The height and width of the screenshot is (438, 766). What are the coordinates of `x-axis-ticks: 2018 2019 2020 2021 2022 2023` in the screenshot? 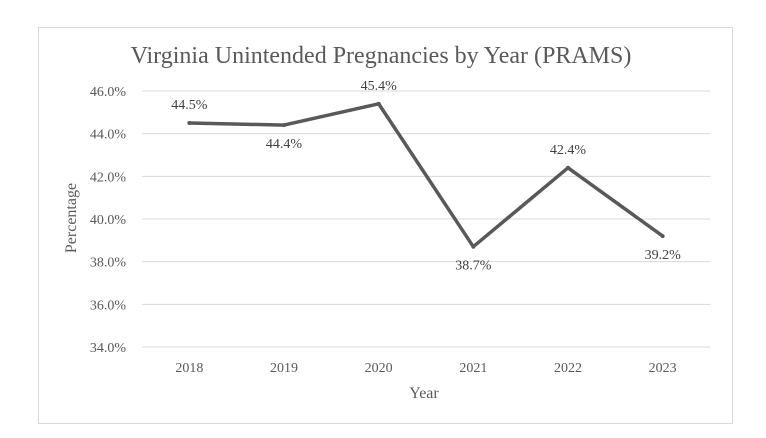 It's located at (425, 368).